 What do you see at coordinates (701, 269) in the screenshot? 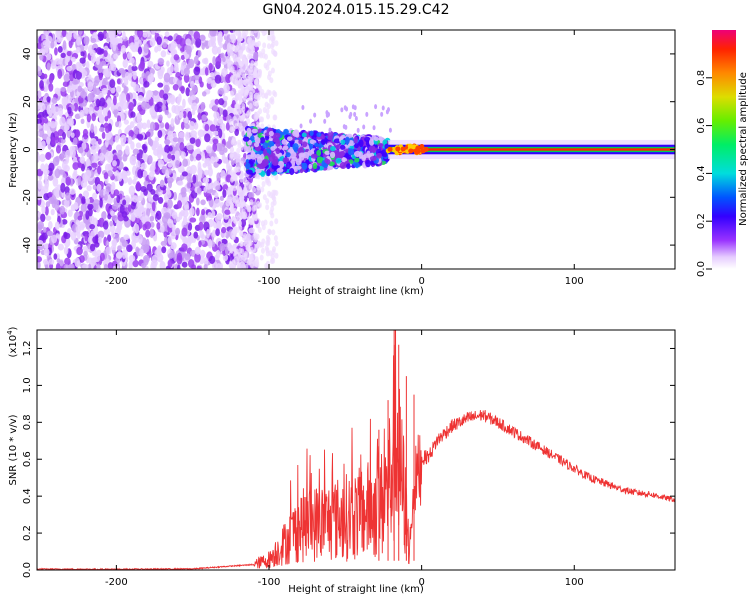
I see `colorbar-tick-label: 0.0` at bounding box center [701, 269].